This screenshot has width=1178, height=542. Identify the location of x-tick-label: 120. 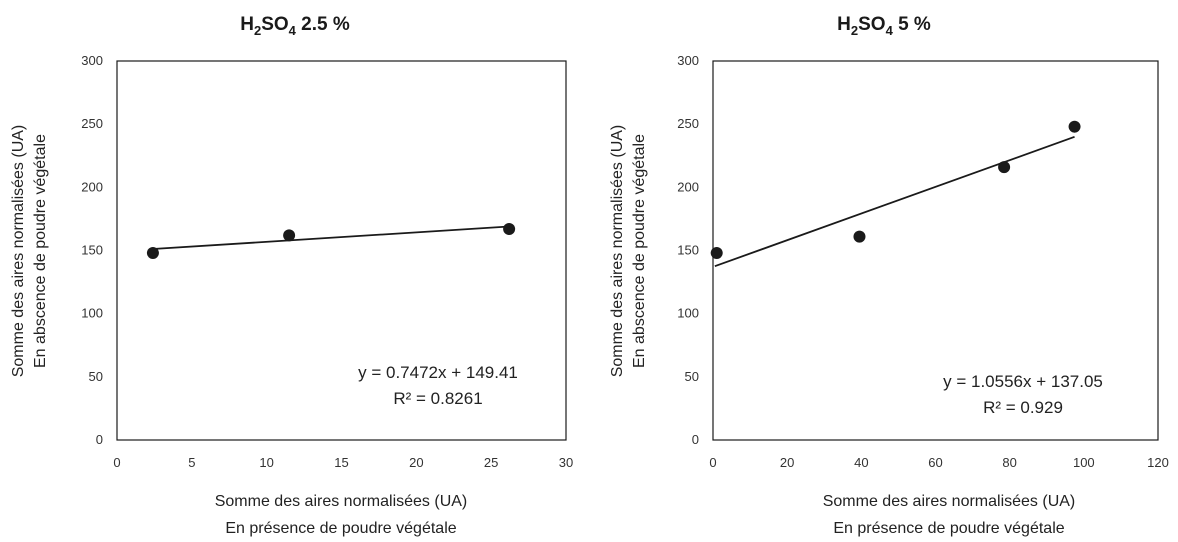
(1158, 462).